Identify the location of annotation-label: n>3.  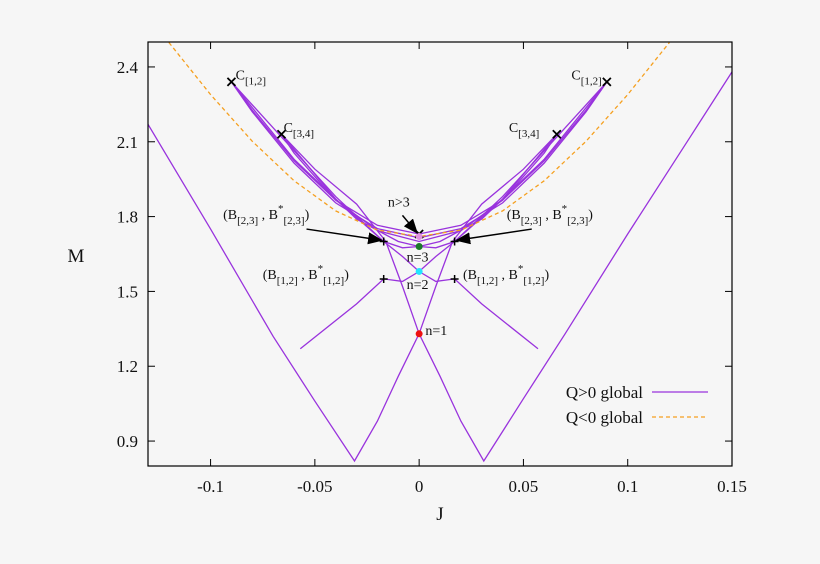
(399, 203).